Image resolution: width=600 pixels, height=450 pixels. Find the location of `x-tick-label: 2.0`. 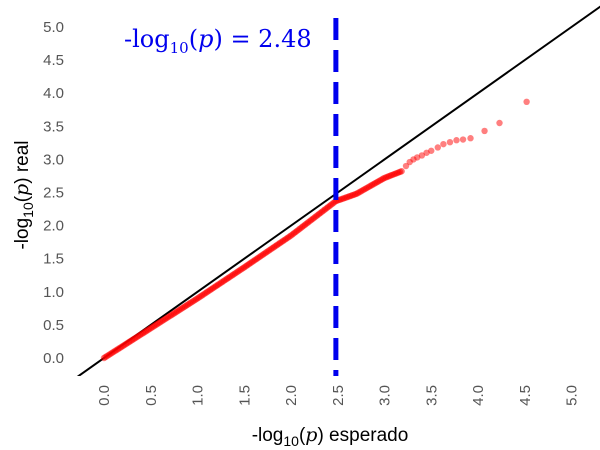

x-tick-label: 2.0 is located at coordinates (291, 395).